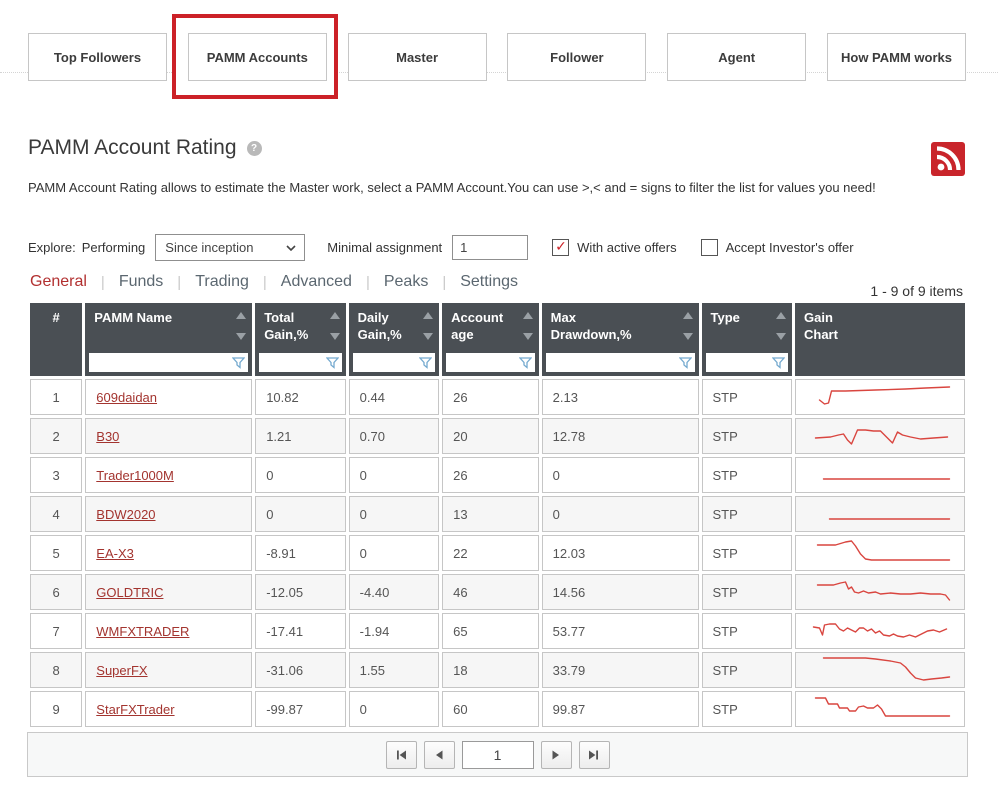 The height and width of the screenshot is (788, 998). I want to click on total-gain-cell: 1.21, so click(300, 436).